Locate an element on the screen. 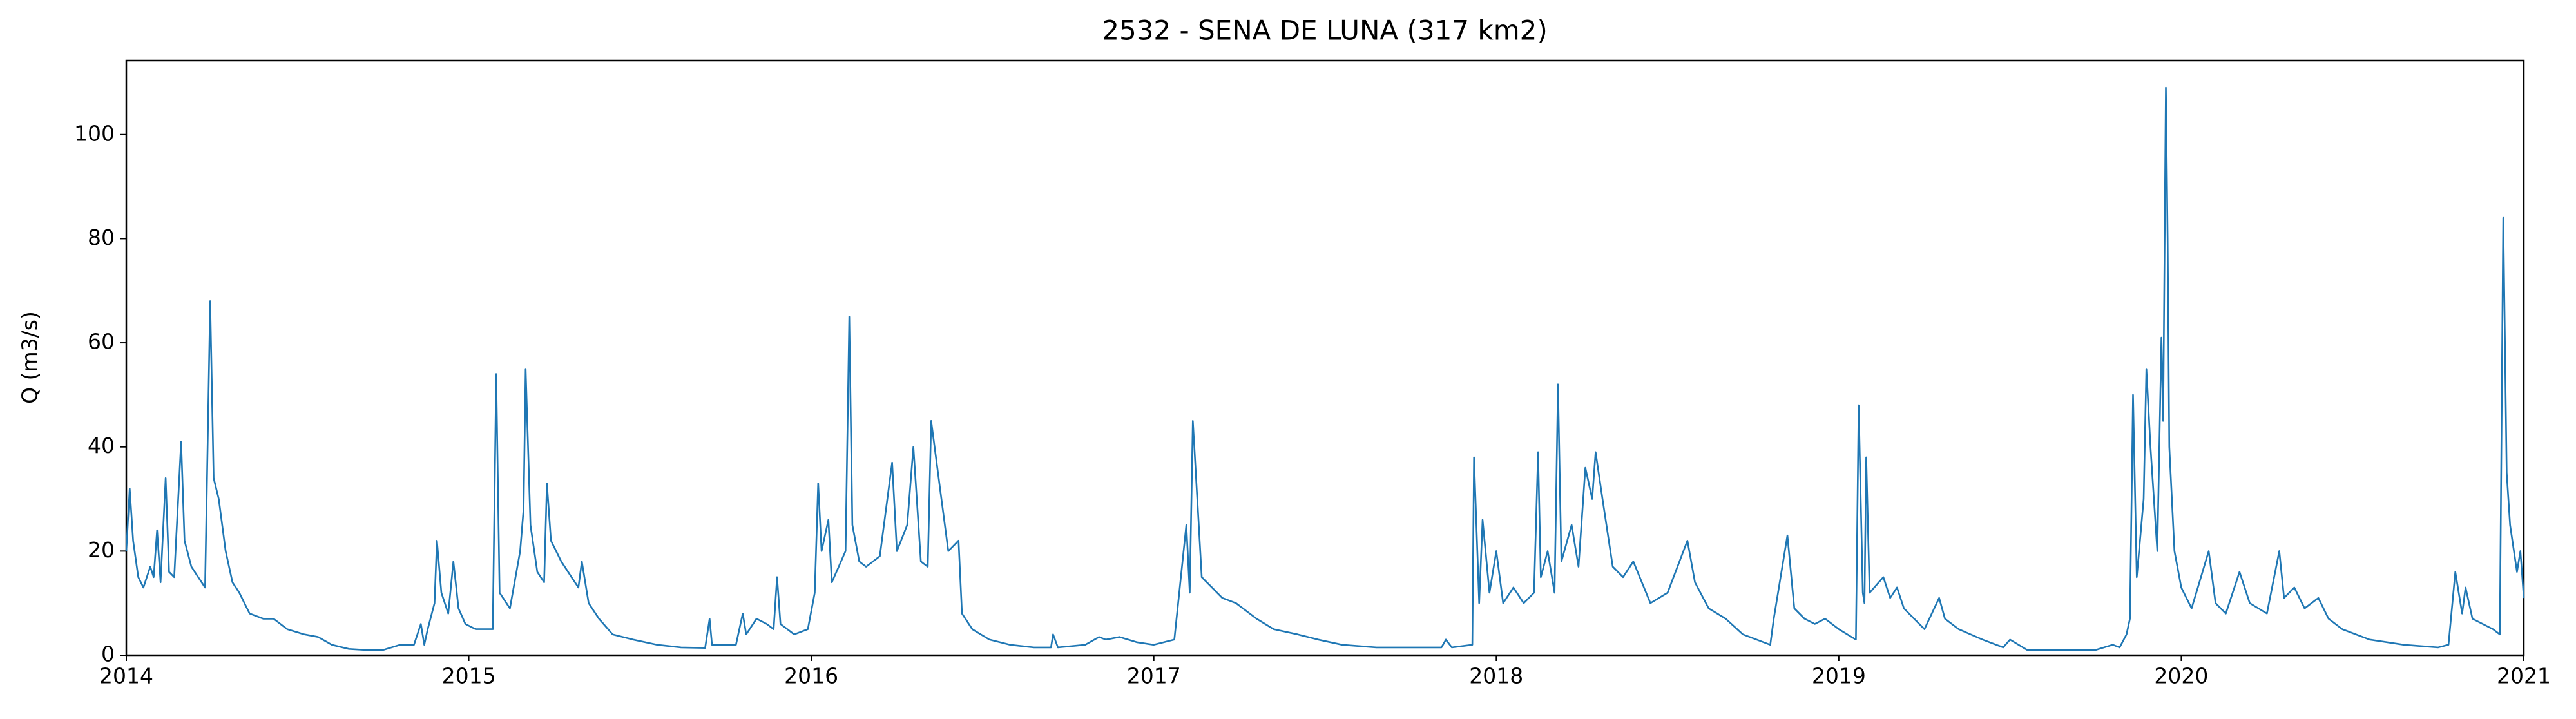 The image size is (2576, 719). y-tick-label: 40 is located at coordinates (102, 445).